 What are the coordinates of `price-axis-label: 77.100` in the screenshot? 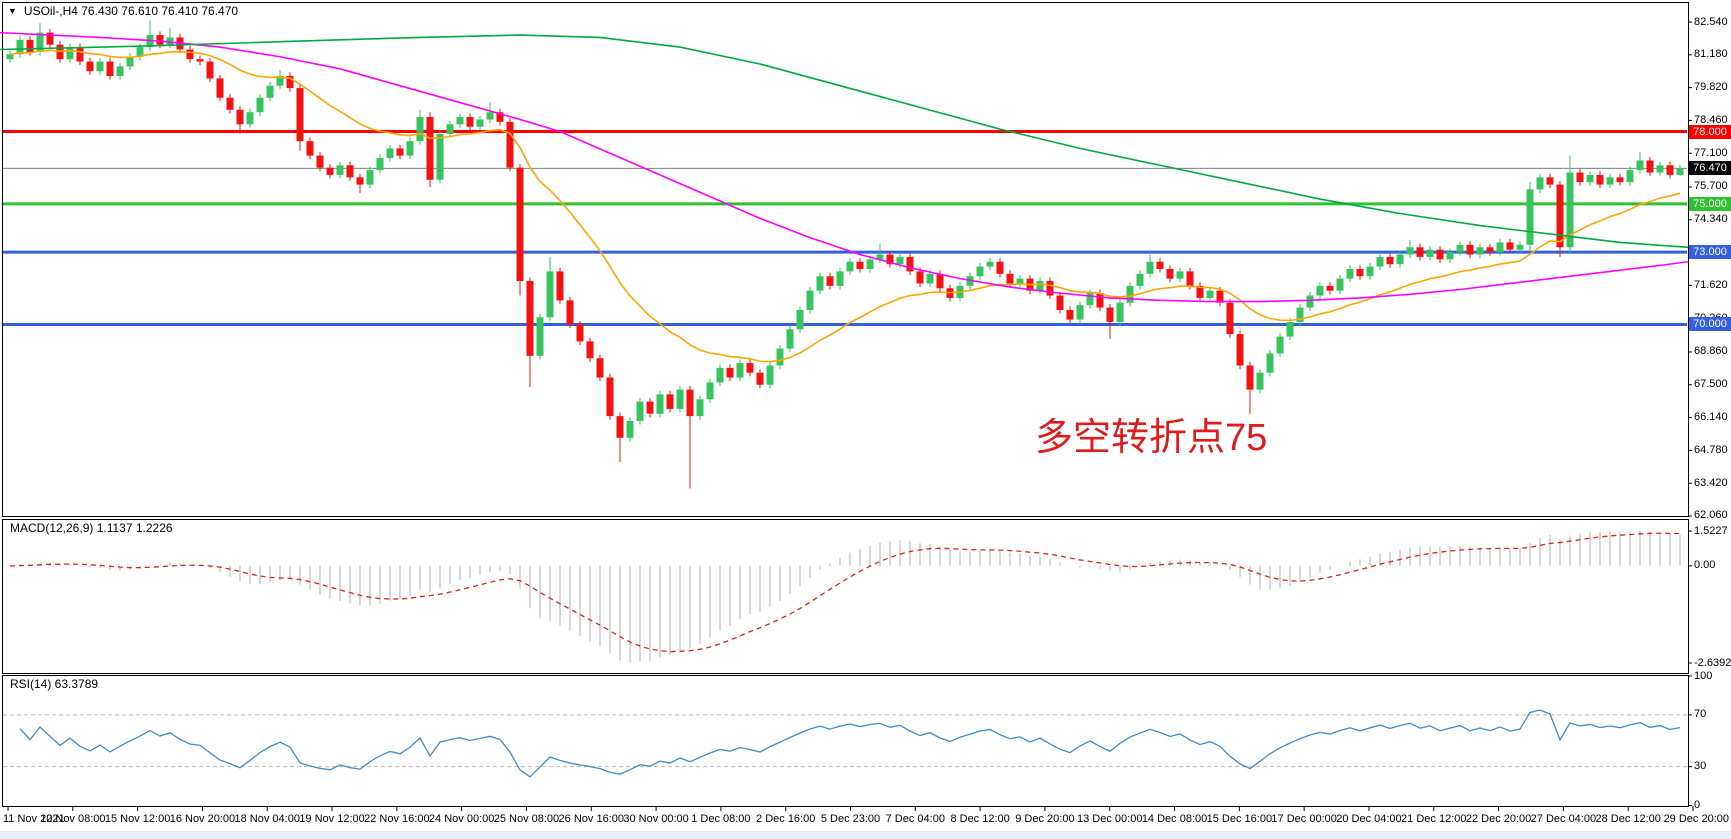 It's located at (1711, 152).